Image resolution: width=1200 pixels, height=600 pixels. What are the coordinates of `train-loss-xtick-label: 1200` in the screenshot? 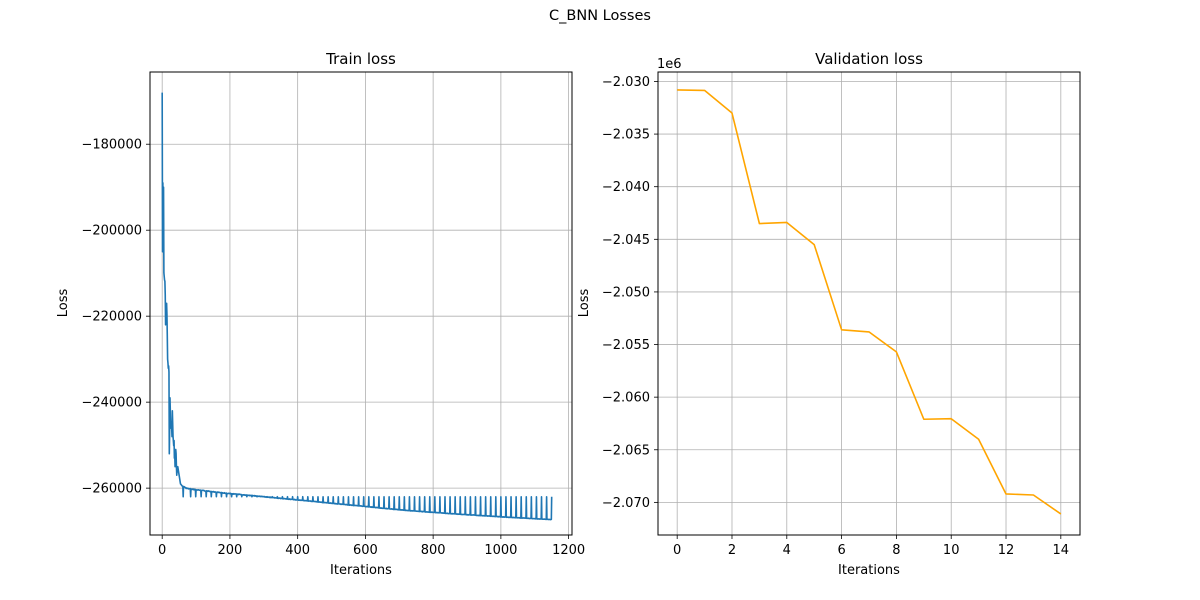 It's located at (568, 550).